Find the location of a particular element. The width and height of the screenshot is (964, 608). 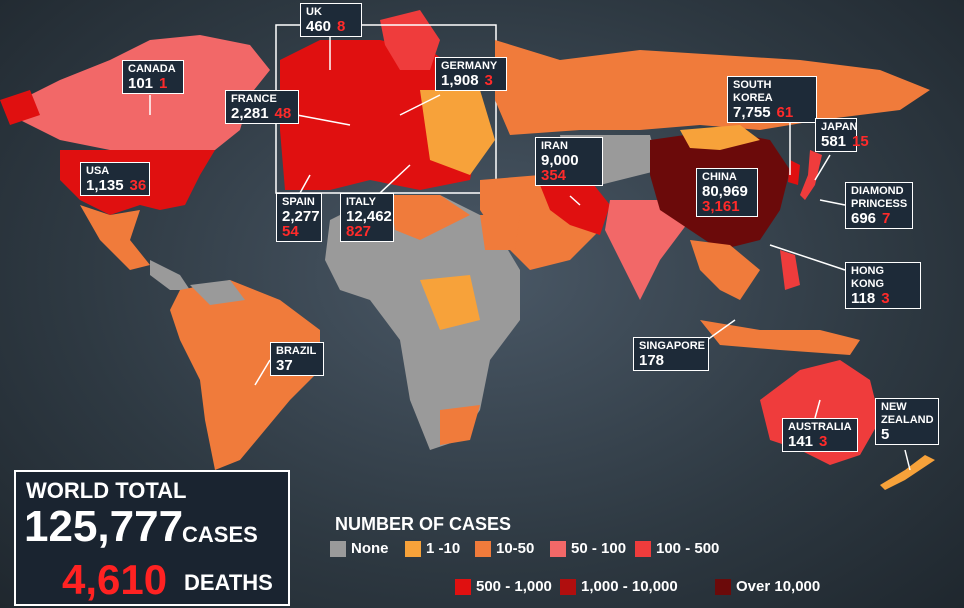

cases-label: CASES is located at coordinates (220, 534).